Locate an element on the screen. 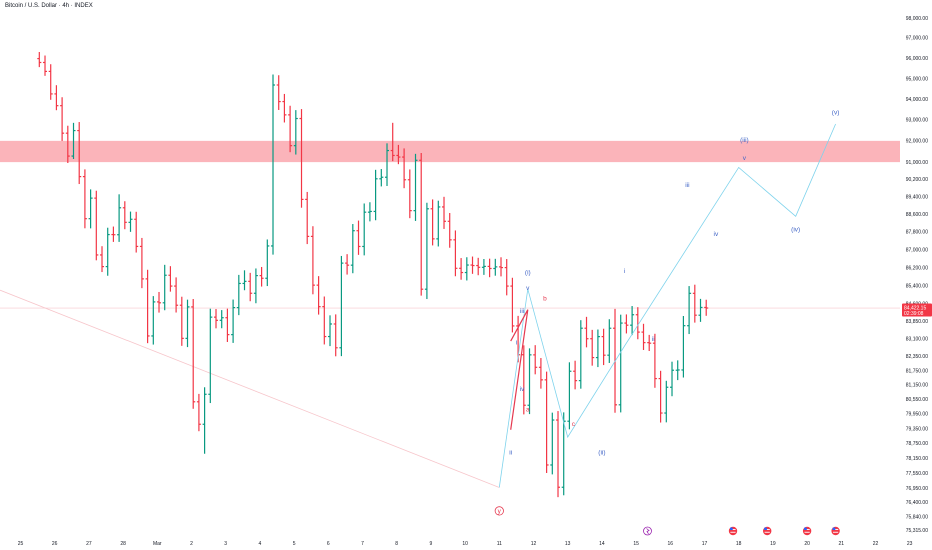 This screenshot has width=932, height=550. x-tick-label: 22 is located at coordinates (876, 544).